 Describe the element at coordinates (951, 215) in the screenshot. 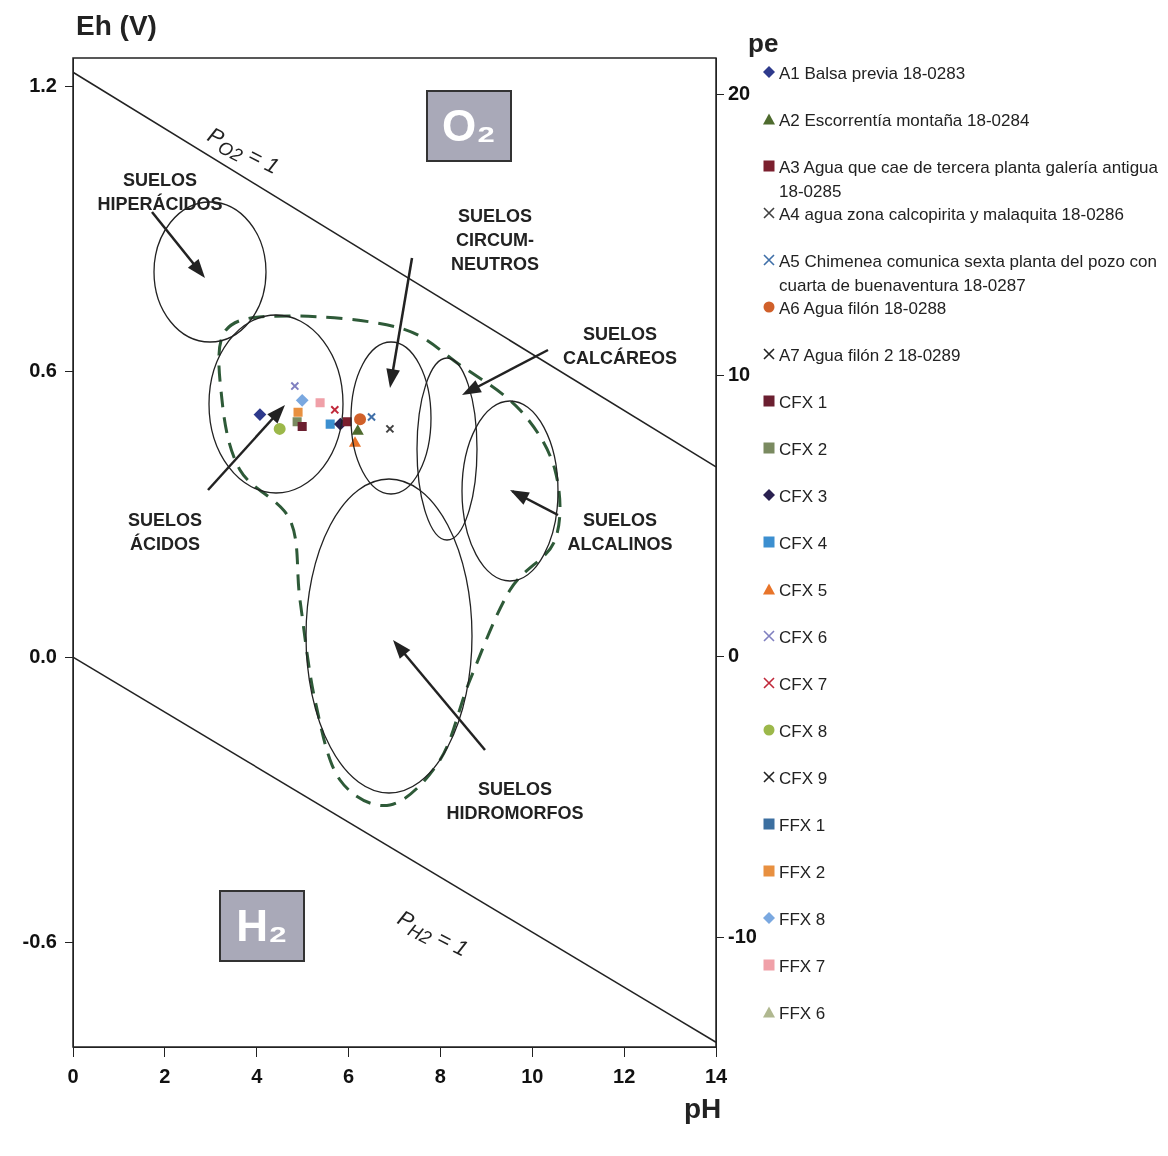

I see `legend-label: A4 agua zona calcopirita y malaquita 18-0286` at that location.